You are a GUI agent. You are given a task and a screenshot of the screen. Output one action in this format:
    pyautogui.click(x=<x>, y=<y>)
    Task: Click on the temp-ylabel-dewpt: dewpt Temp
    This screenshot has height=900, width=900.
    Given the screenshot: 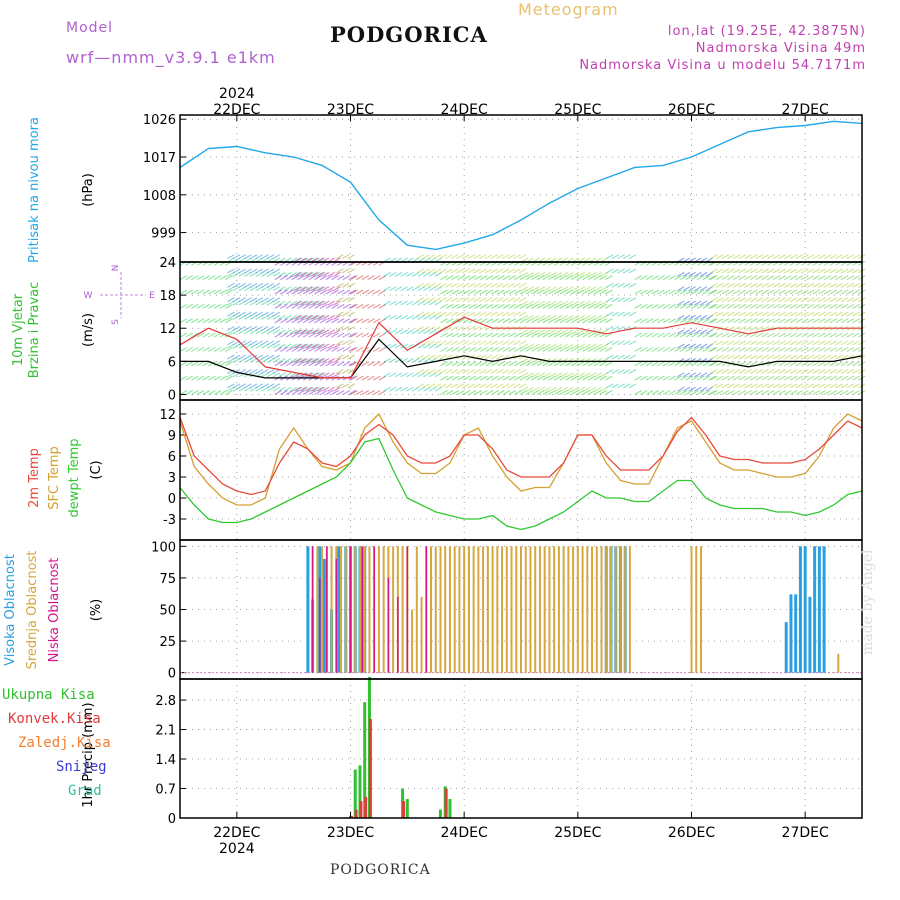 What is the action you would take?
    pyautogui.click(x=74, y=477)
    